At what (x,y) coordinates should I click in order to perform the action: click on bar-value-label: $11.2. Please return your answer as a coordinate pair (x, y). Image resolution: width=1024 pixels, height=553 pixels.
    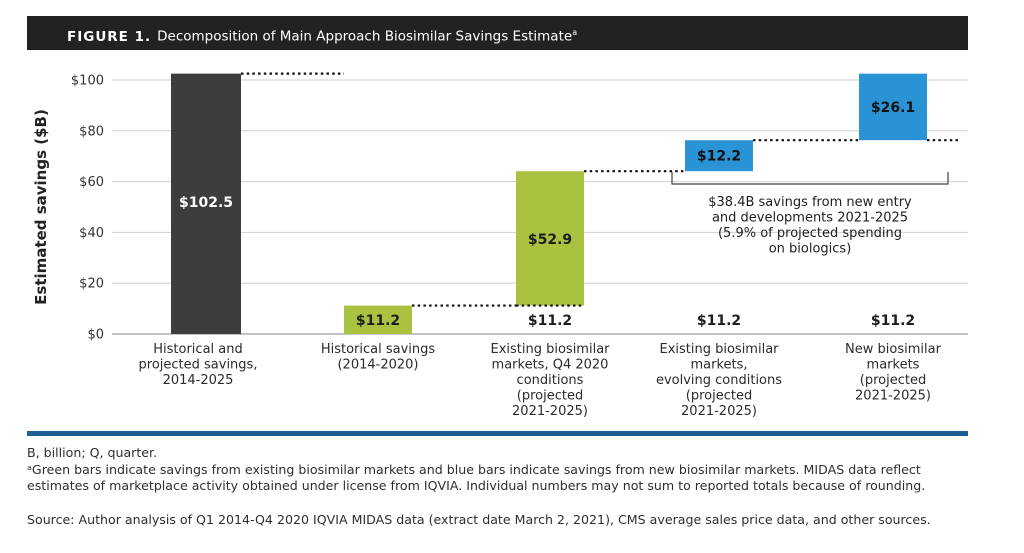
    Looking at the image, I should click on (378, 321).